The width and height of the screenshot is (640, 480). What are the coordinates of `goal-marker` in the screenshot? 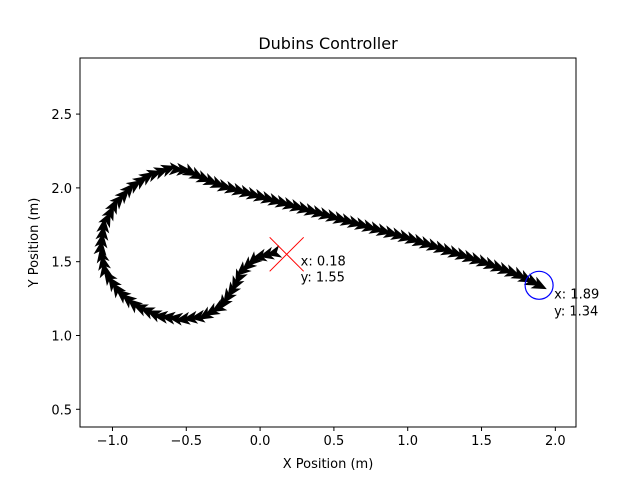 It's located at (539, 285).